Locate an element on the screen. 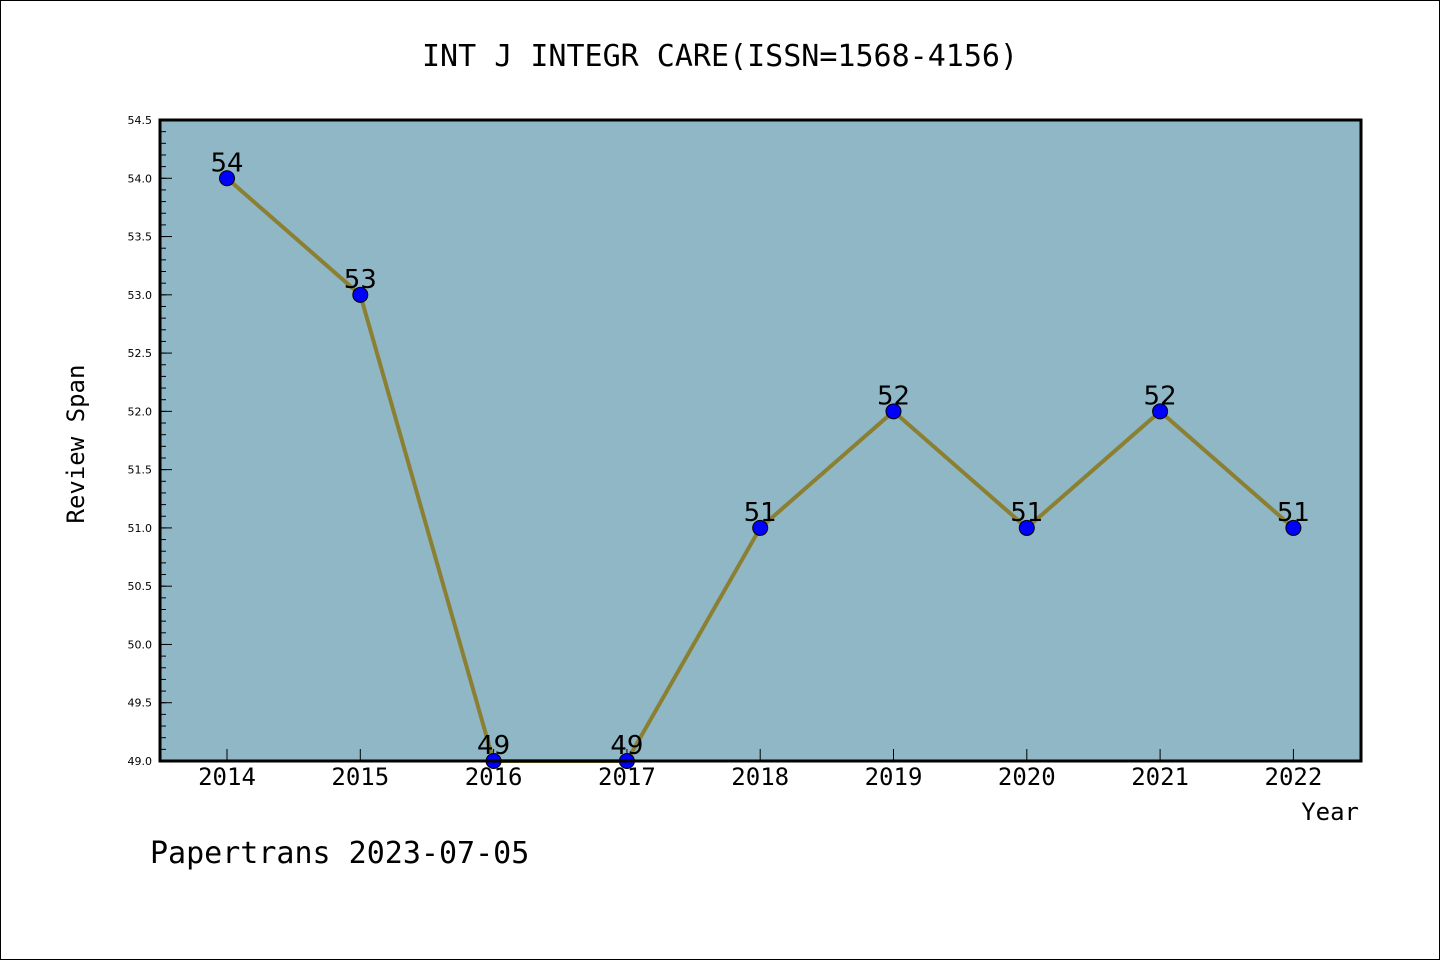  data-label: 54 is located at coordinates (226, 163).